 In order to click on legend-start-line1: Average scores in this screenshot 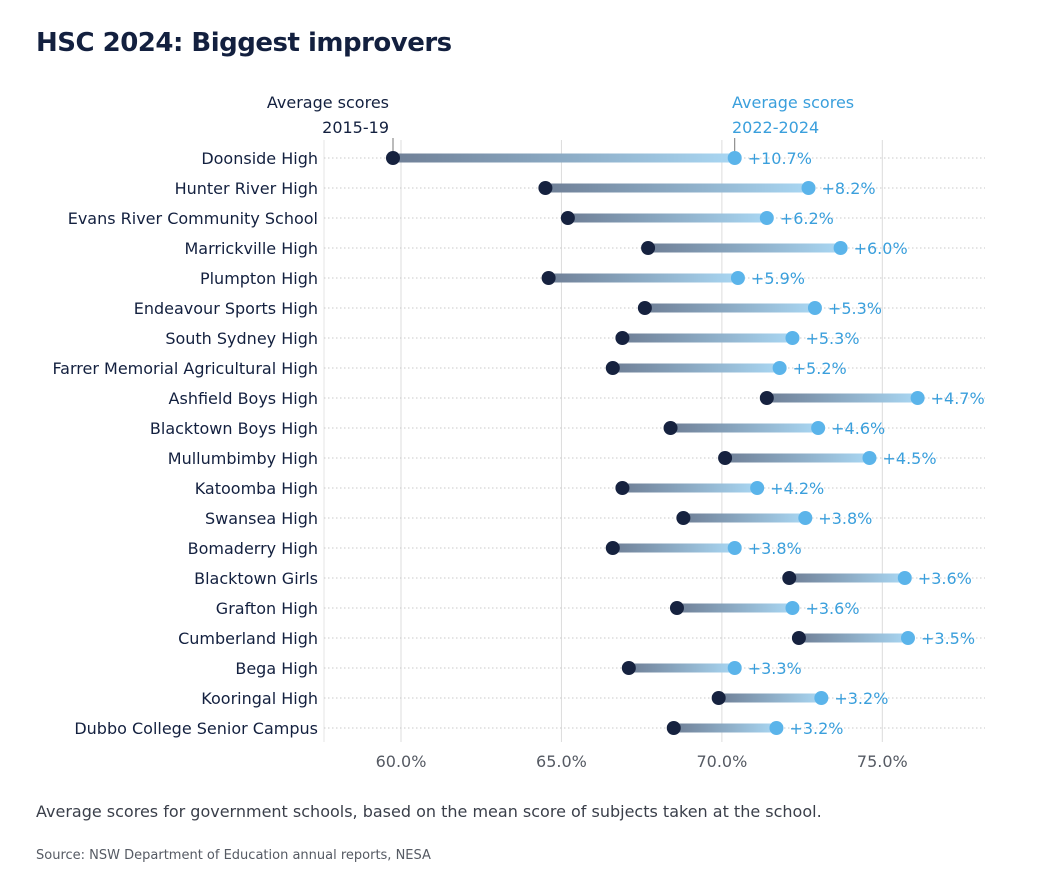, I will do `click(328, 102)`.